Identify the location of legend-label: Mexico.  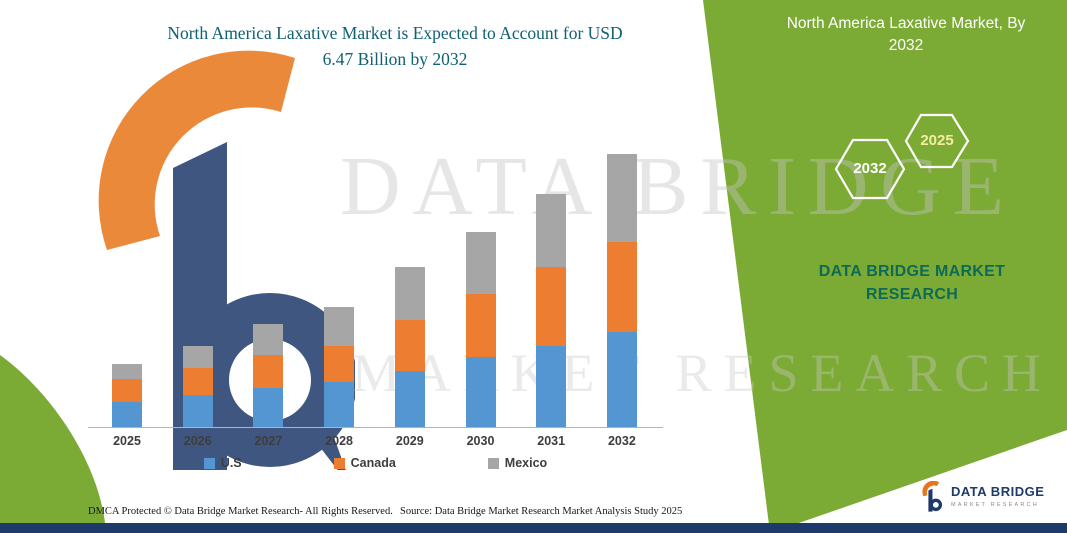
(526, 463).